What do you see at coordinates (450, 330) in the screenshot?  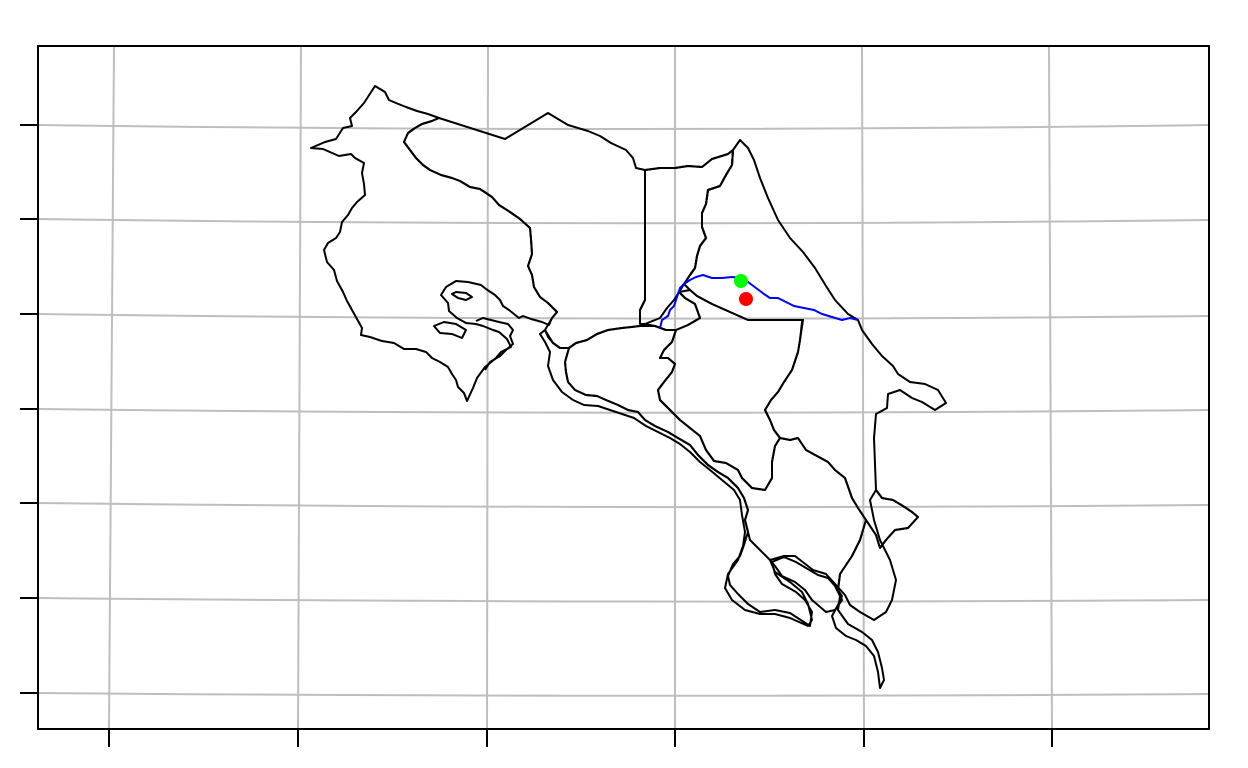 I see `nicoya-island-outline` at bounding box center [450, 330].